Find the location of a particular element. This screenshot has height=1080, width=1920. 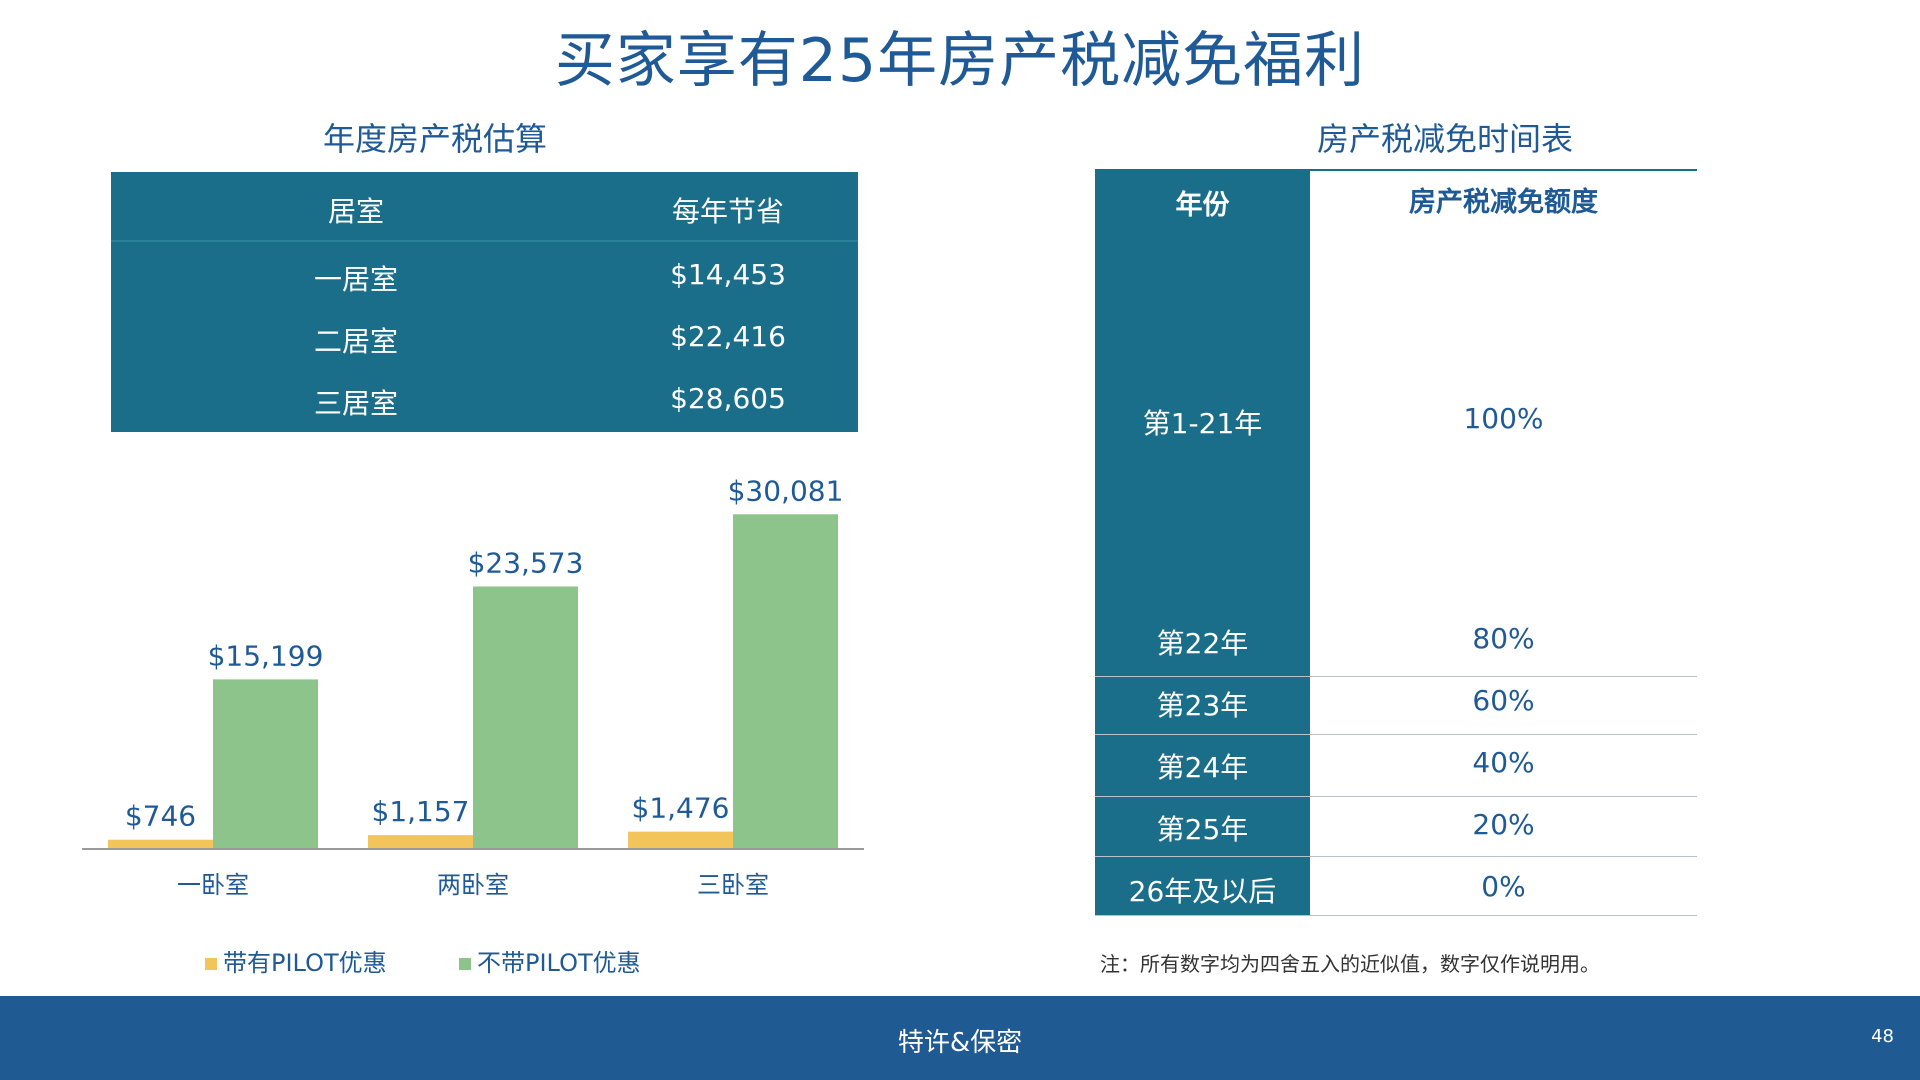

page-title: 买家享有25年房产税减免福利 is located at coordinates (960, 61).